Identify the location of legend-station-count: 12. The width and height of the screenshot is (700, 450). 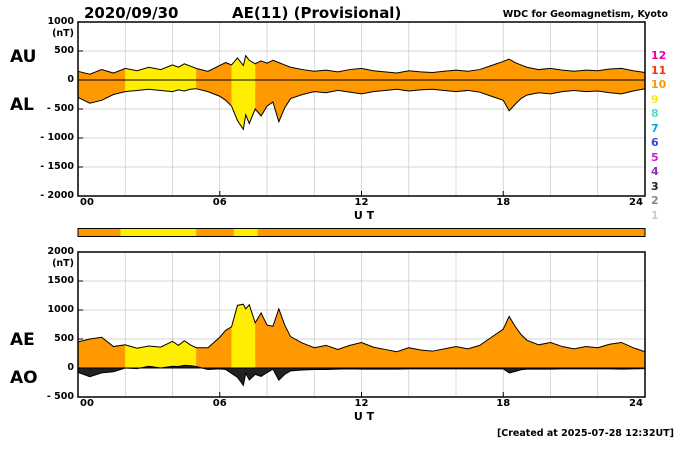
(659, 55).